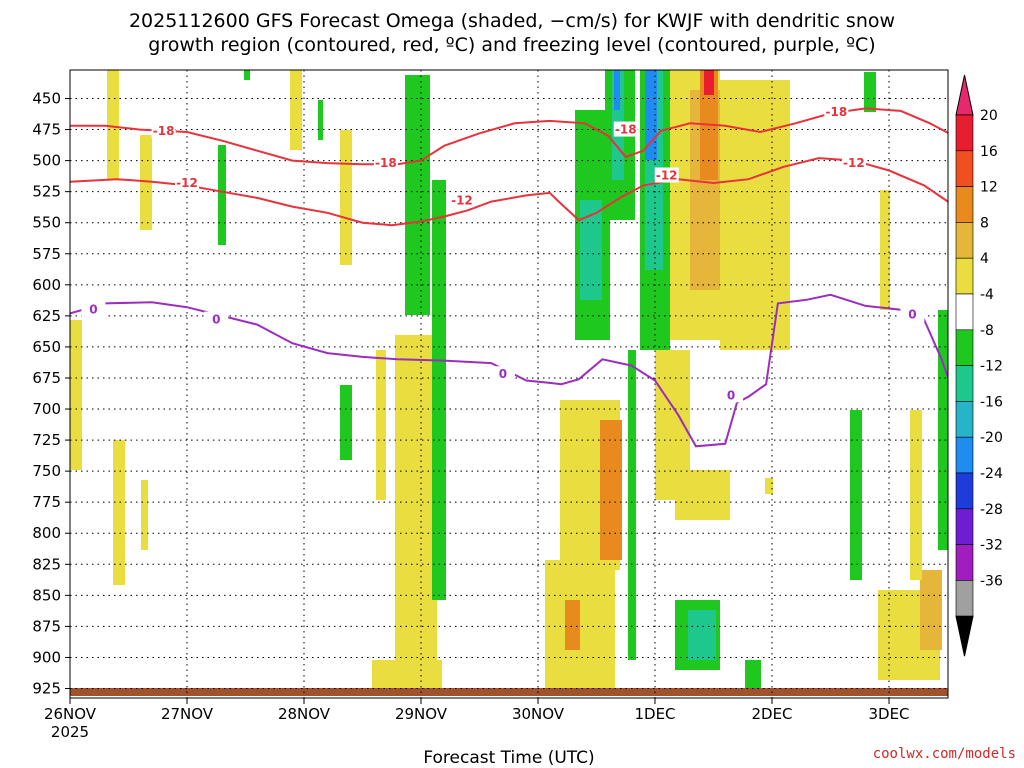 The image size is (1024, 768). I want to click on colorbar-tick-label: 12, so click(989, 188).